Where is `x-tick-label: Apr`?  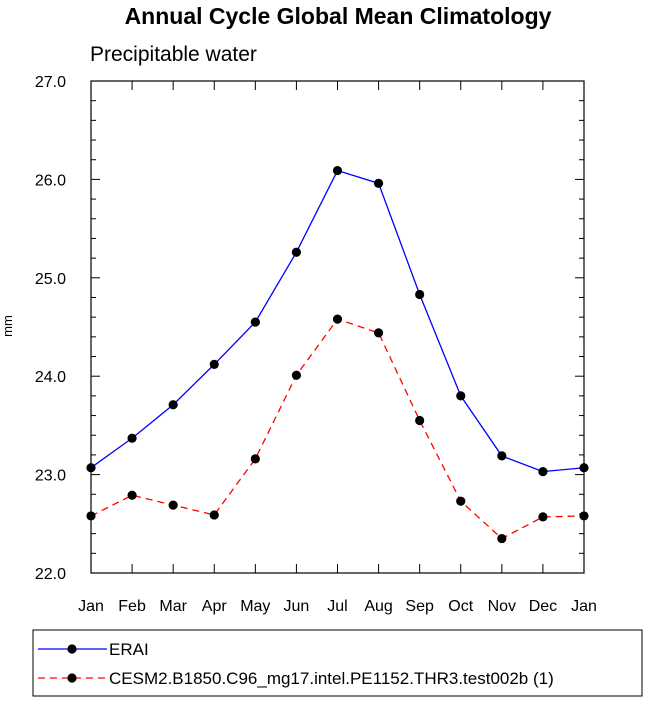
x-tick-label: Apr is located at coordinates (215, 606).